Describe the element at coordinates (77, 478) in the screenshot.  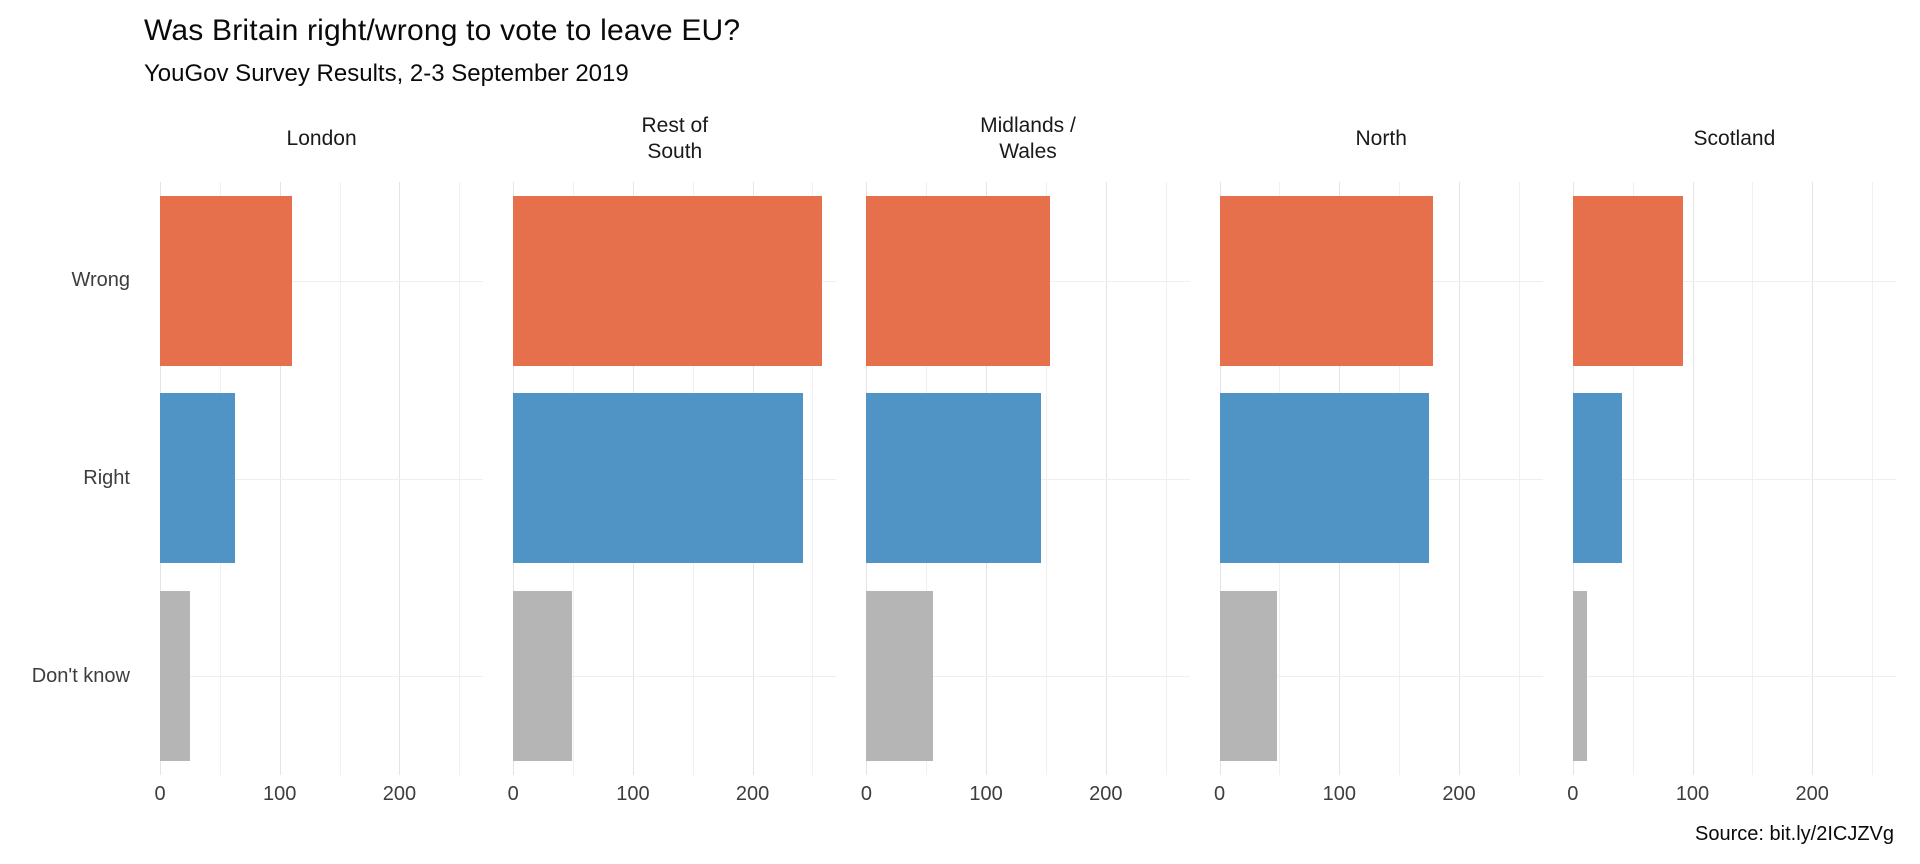
I see `y-axis-band-labels: Wrong Right Don't know` at that location.